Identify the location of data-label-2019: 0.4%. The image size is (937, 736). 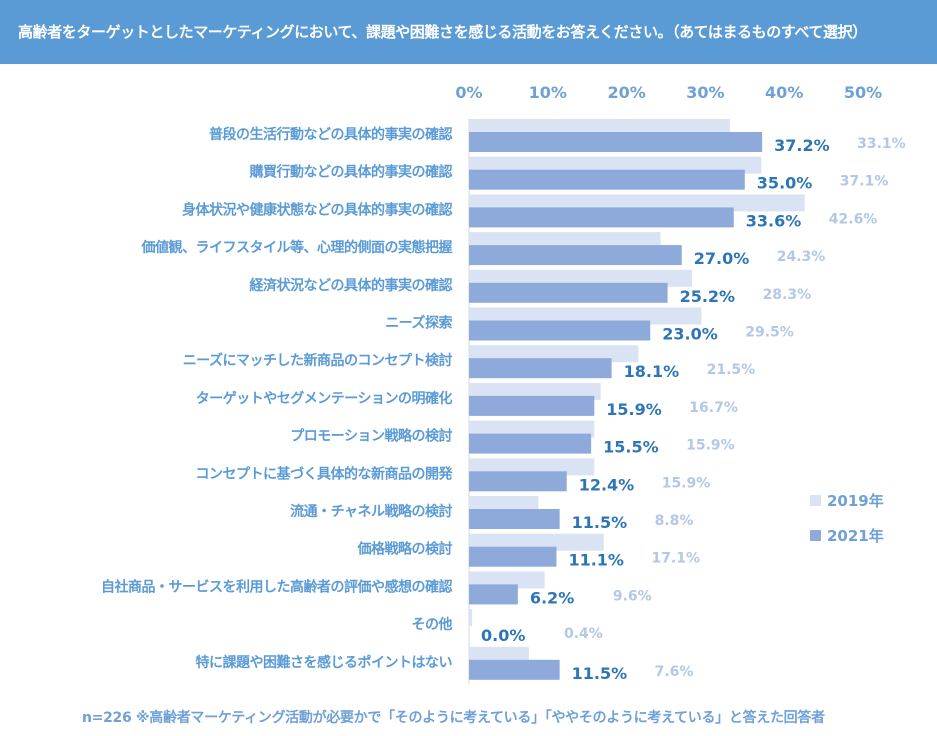
(583, 634).